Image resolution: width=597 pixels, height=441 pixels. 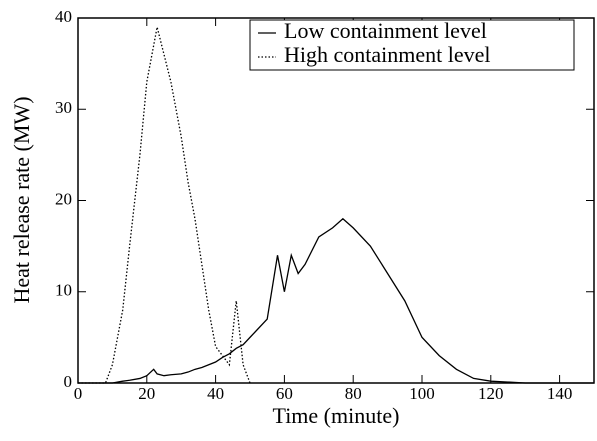 I want to click on x-tick-label: 80, so click(x=353, y=393).